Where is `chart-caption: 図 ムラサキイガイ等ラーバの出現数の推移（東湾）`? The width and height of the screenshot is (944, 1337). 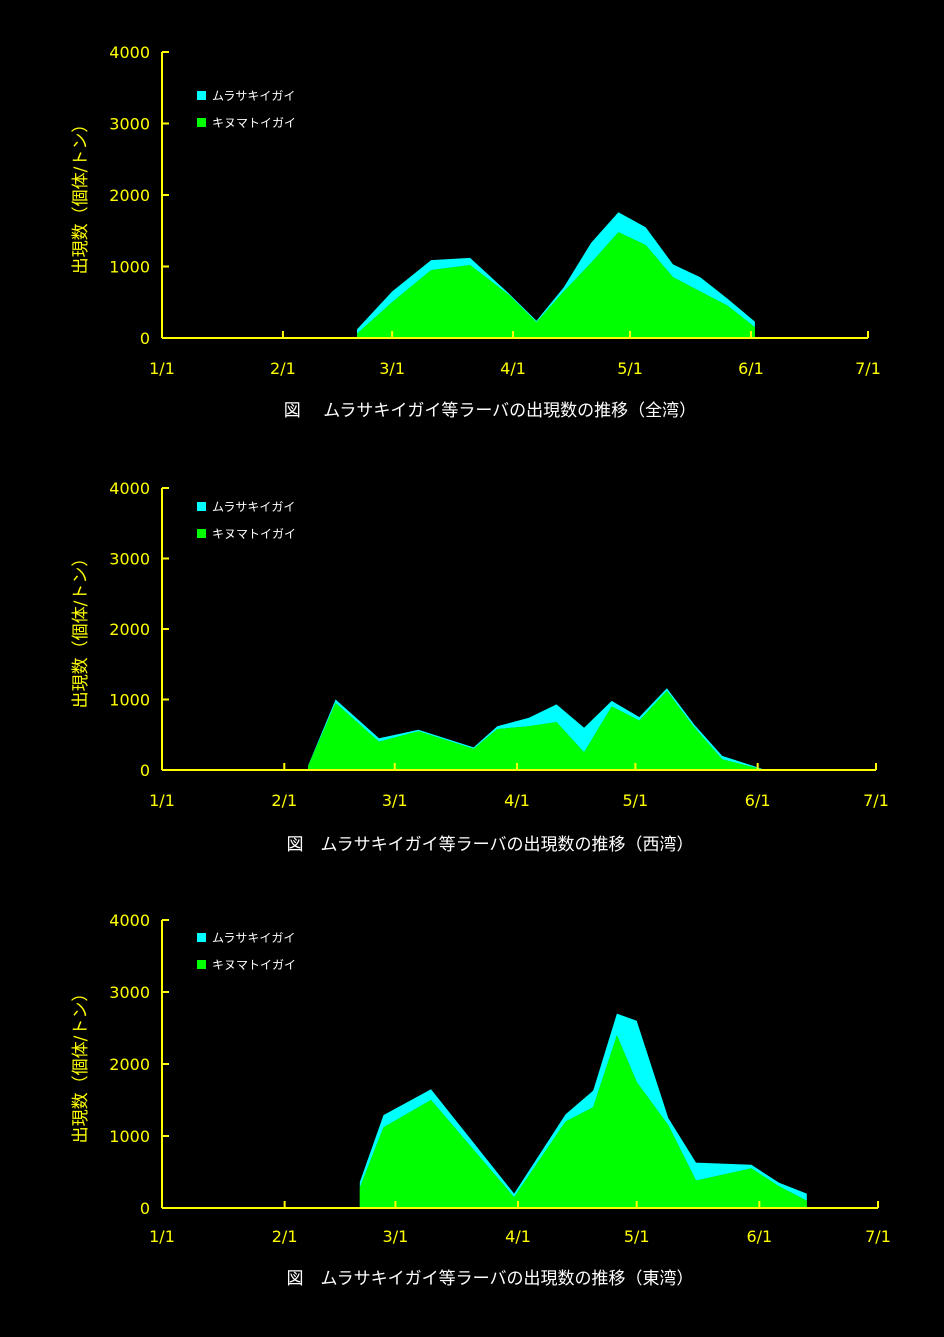 chart-caption: 図 ムラサキイガイ等ラーバの出現数の推移（東湾） is located at coordinates (490, 1279).